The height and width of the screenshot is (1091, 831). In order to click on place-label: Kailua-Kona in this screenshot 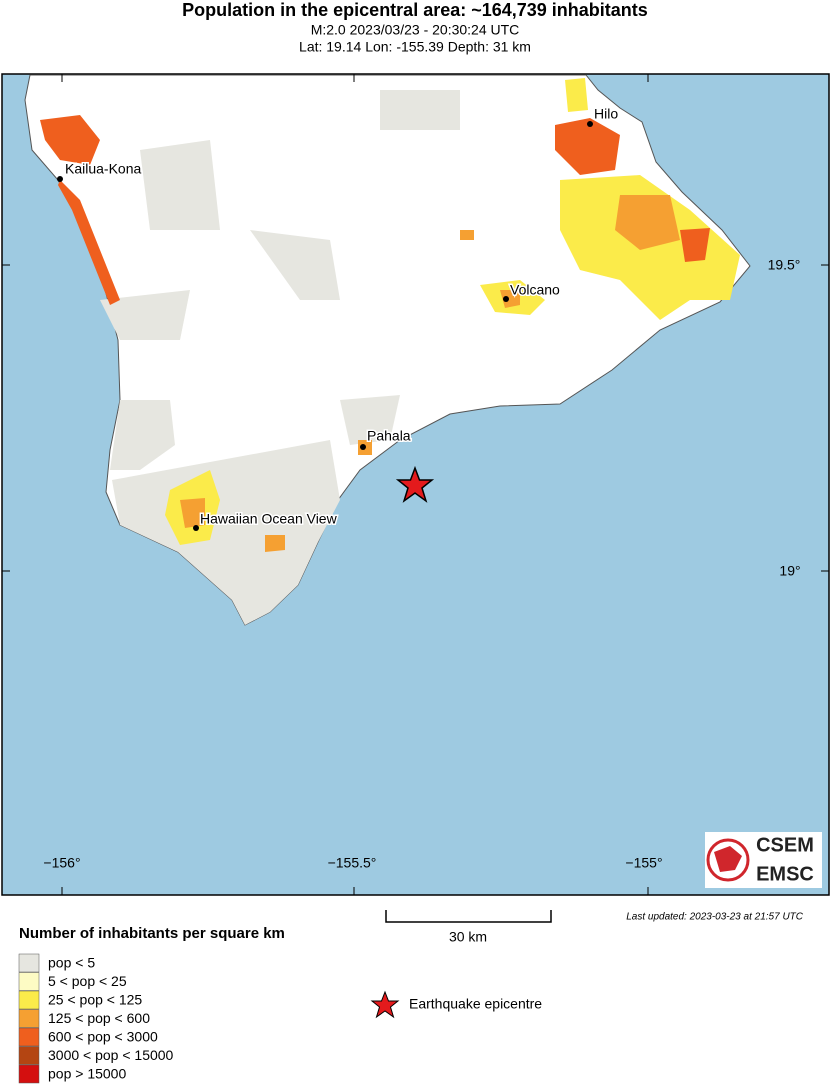, I will do `click(103, 169)`.